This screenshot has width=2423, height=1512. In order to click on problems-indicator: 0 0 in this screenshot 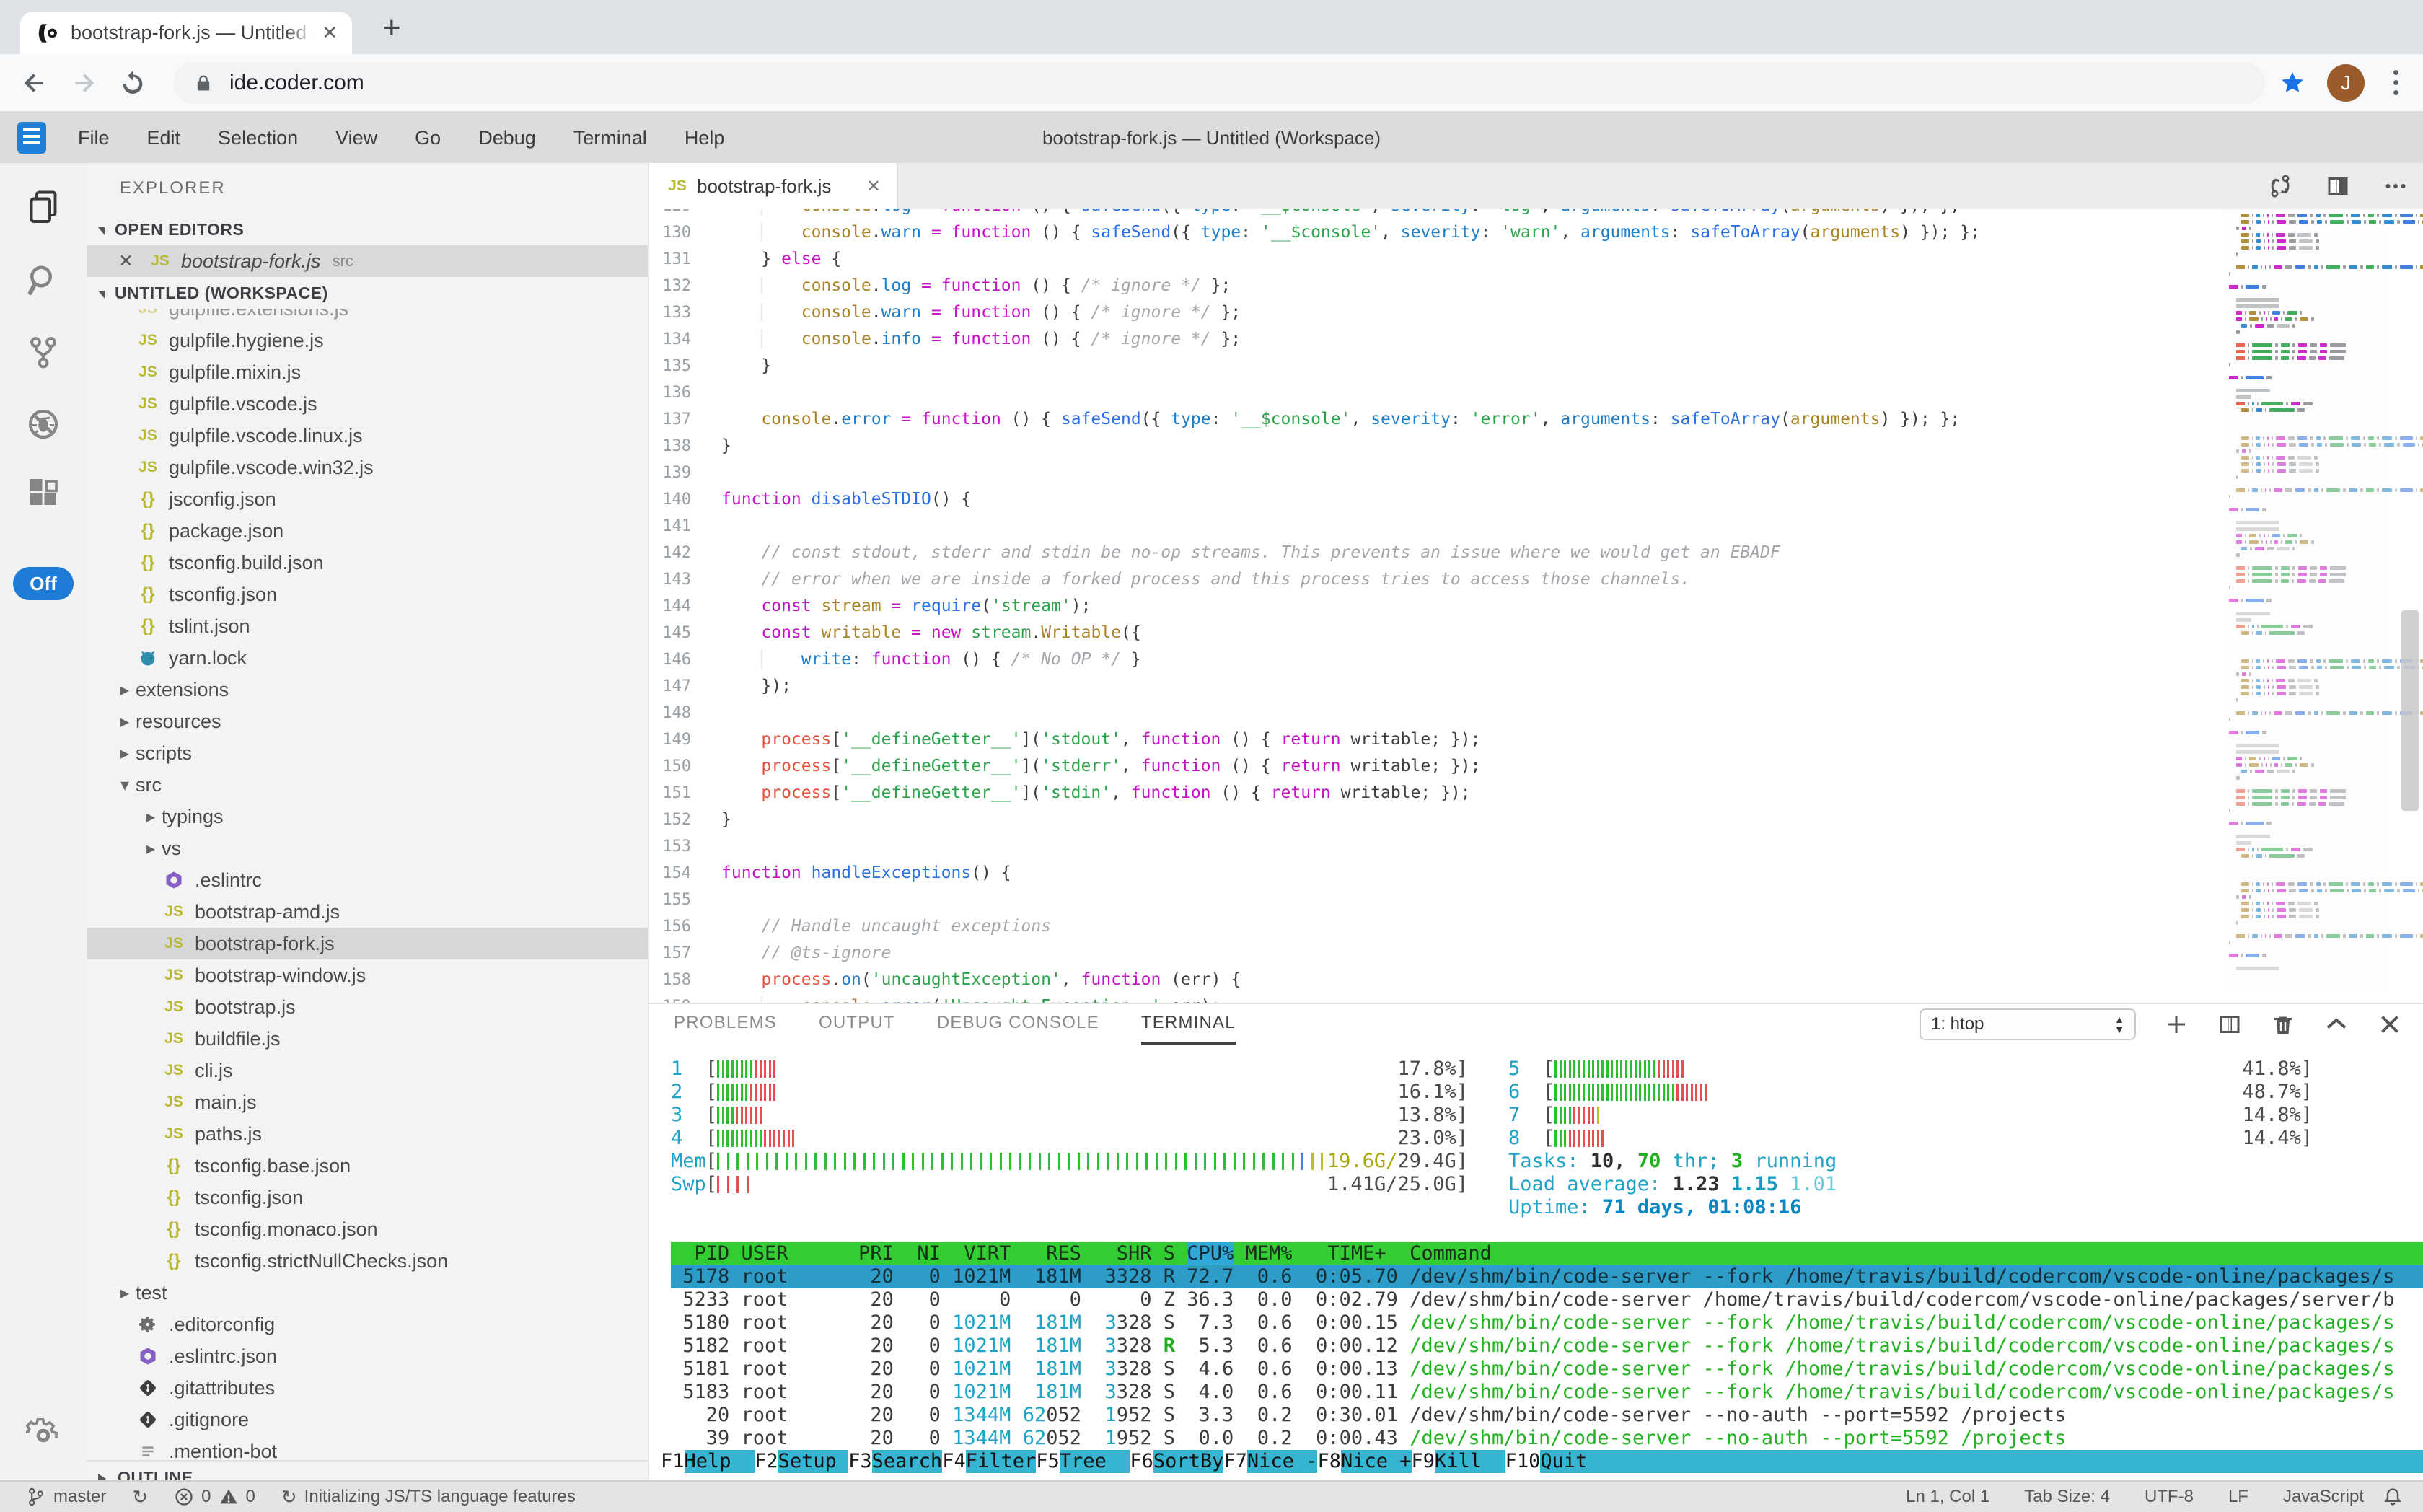, I will do `click(214, 1497)`.